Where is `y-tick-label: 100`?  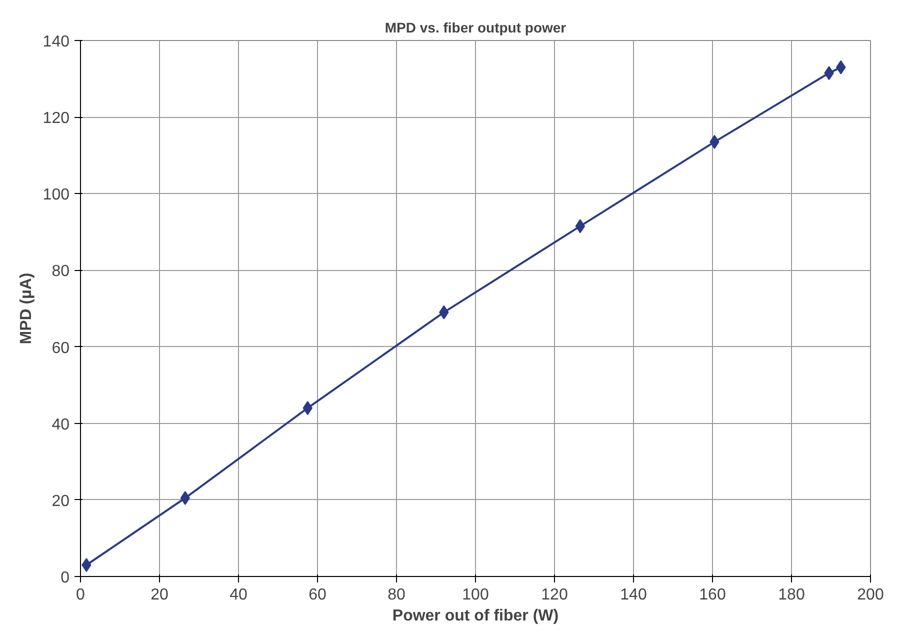 y-tick-label: 100 is located at coordinates (56, 195).